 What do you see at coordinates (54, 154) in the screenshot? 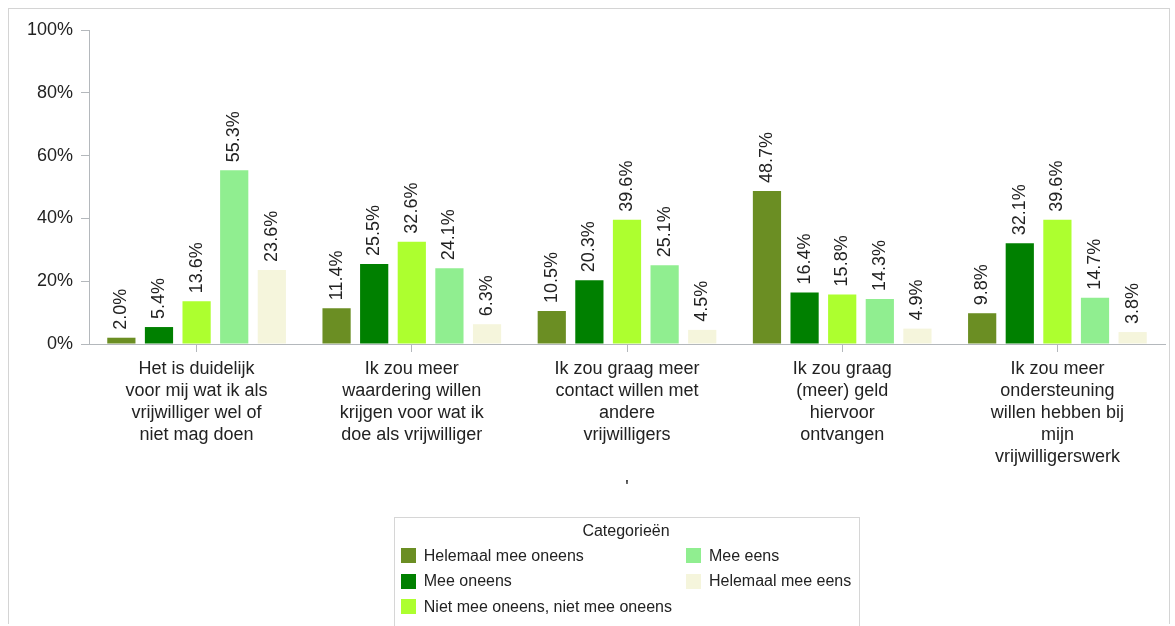
I see `y-tick-label: 60%` at bounding box center [54, 154].